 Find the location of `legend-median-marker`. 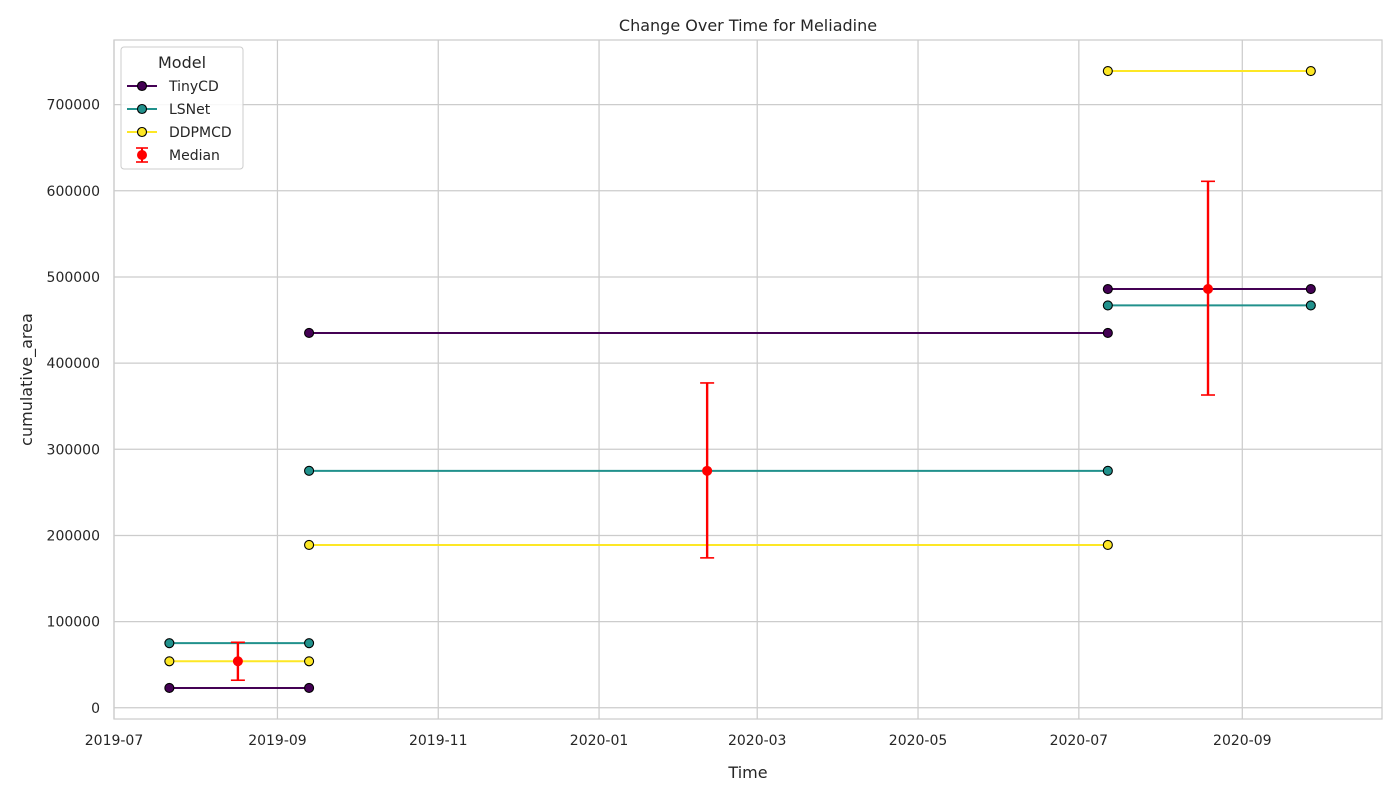

legend-median-marker is located at coordinates (142, 155).